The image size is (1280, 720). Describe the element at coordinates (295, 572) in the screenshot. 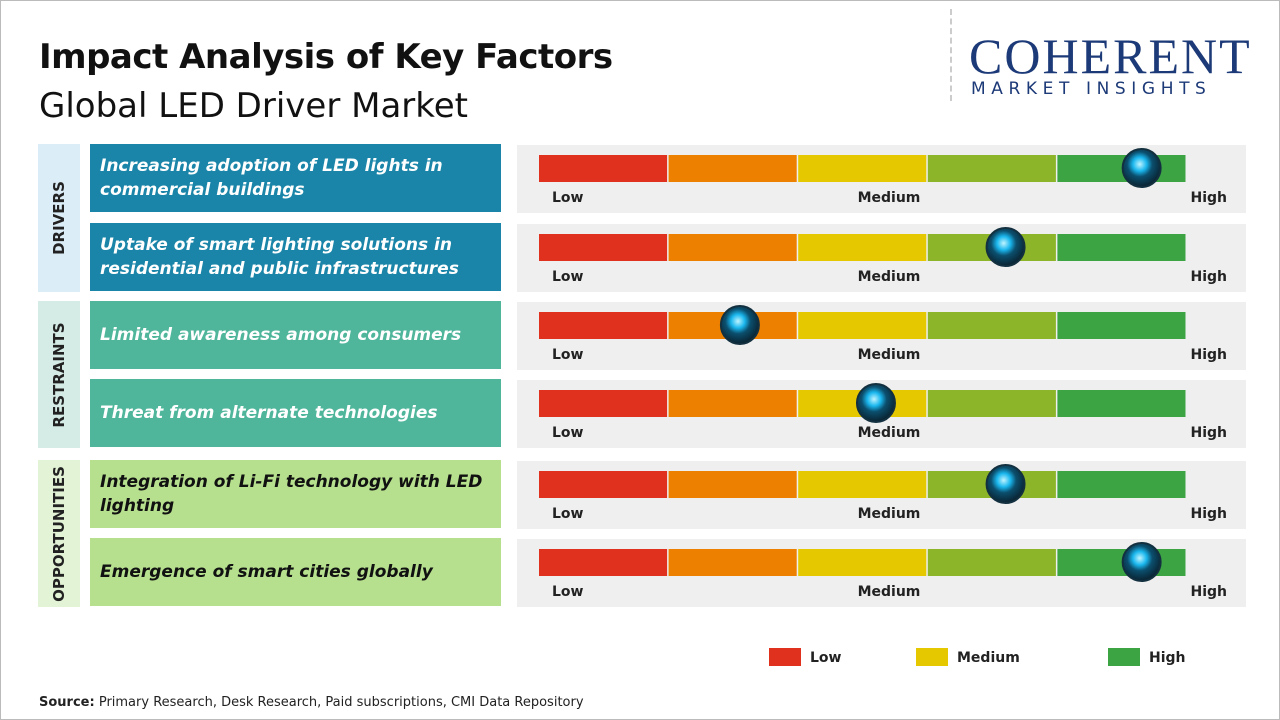

I see `factor-box: Emergence of smart cities globally` at that location.